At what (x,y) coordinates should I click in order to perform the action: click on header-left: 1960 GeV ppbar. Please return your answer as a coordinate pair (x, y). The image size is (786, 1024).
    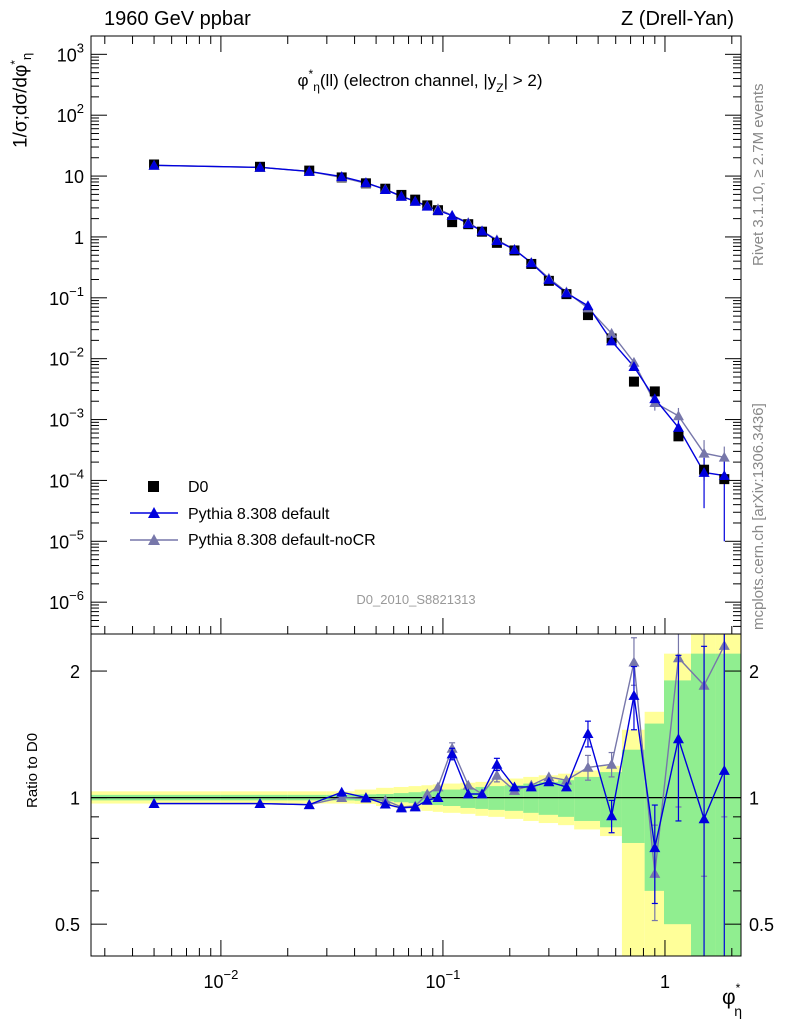
    Looking at the image, I should click on (177, 19).